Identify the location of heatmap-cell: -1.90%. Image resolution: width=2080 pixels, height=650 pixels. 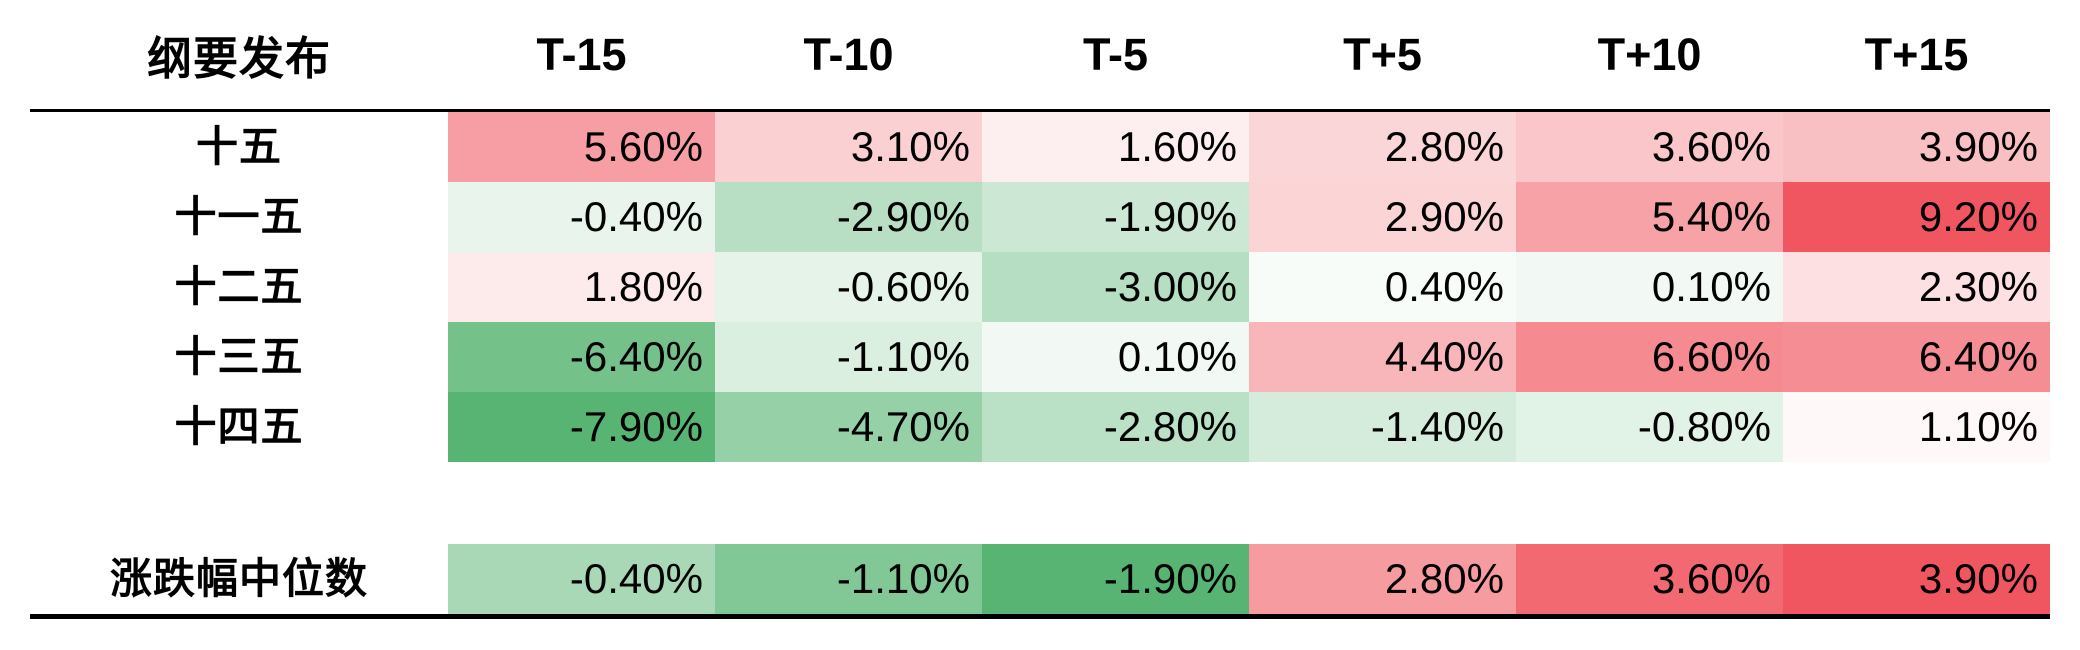
(1115, 217).